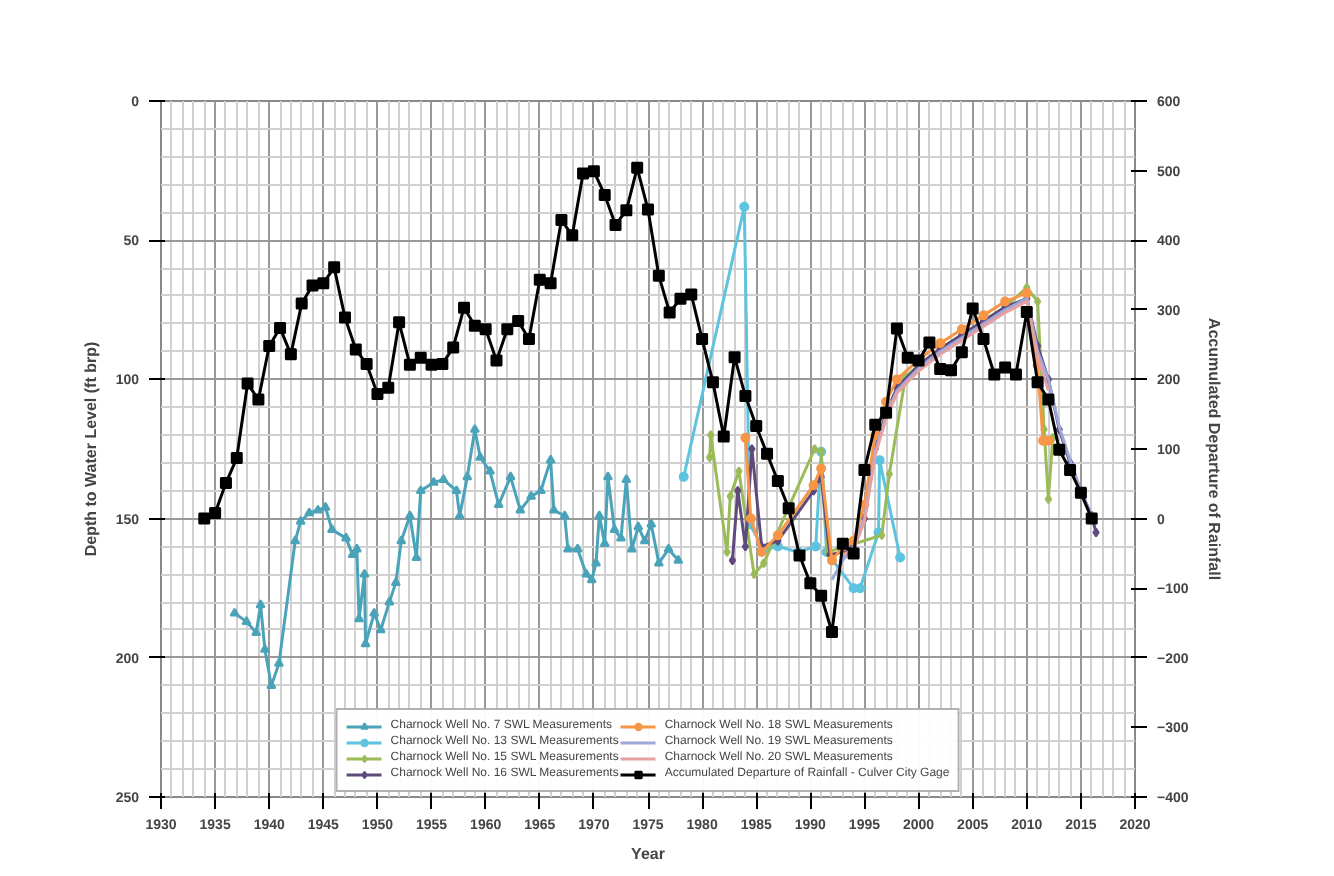 The image size is (1334, 876). What do you see at coordinates (1213, 449) in the screenshot?
I see `y2-axis-title: Accumulated Departure of Rainfall` at bounding box center [1213, 449].